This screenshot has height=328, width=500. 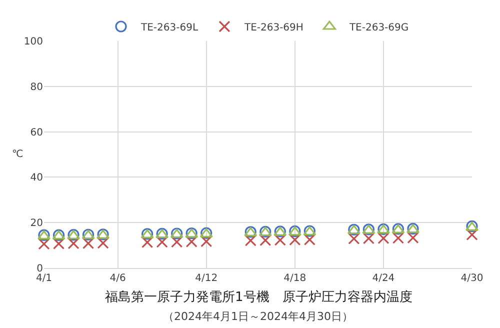 What do you see at coordinates (472, 278) in the screenshot?
I see `x-tick-label: 4/30` at bounding box center [472, 278].